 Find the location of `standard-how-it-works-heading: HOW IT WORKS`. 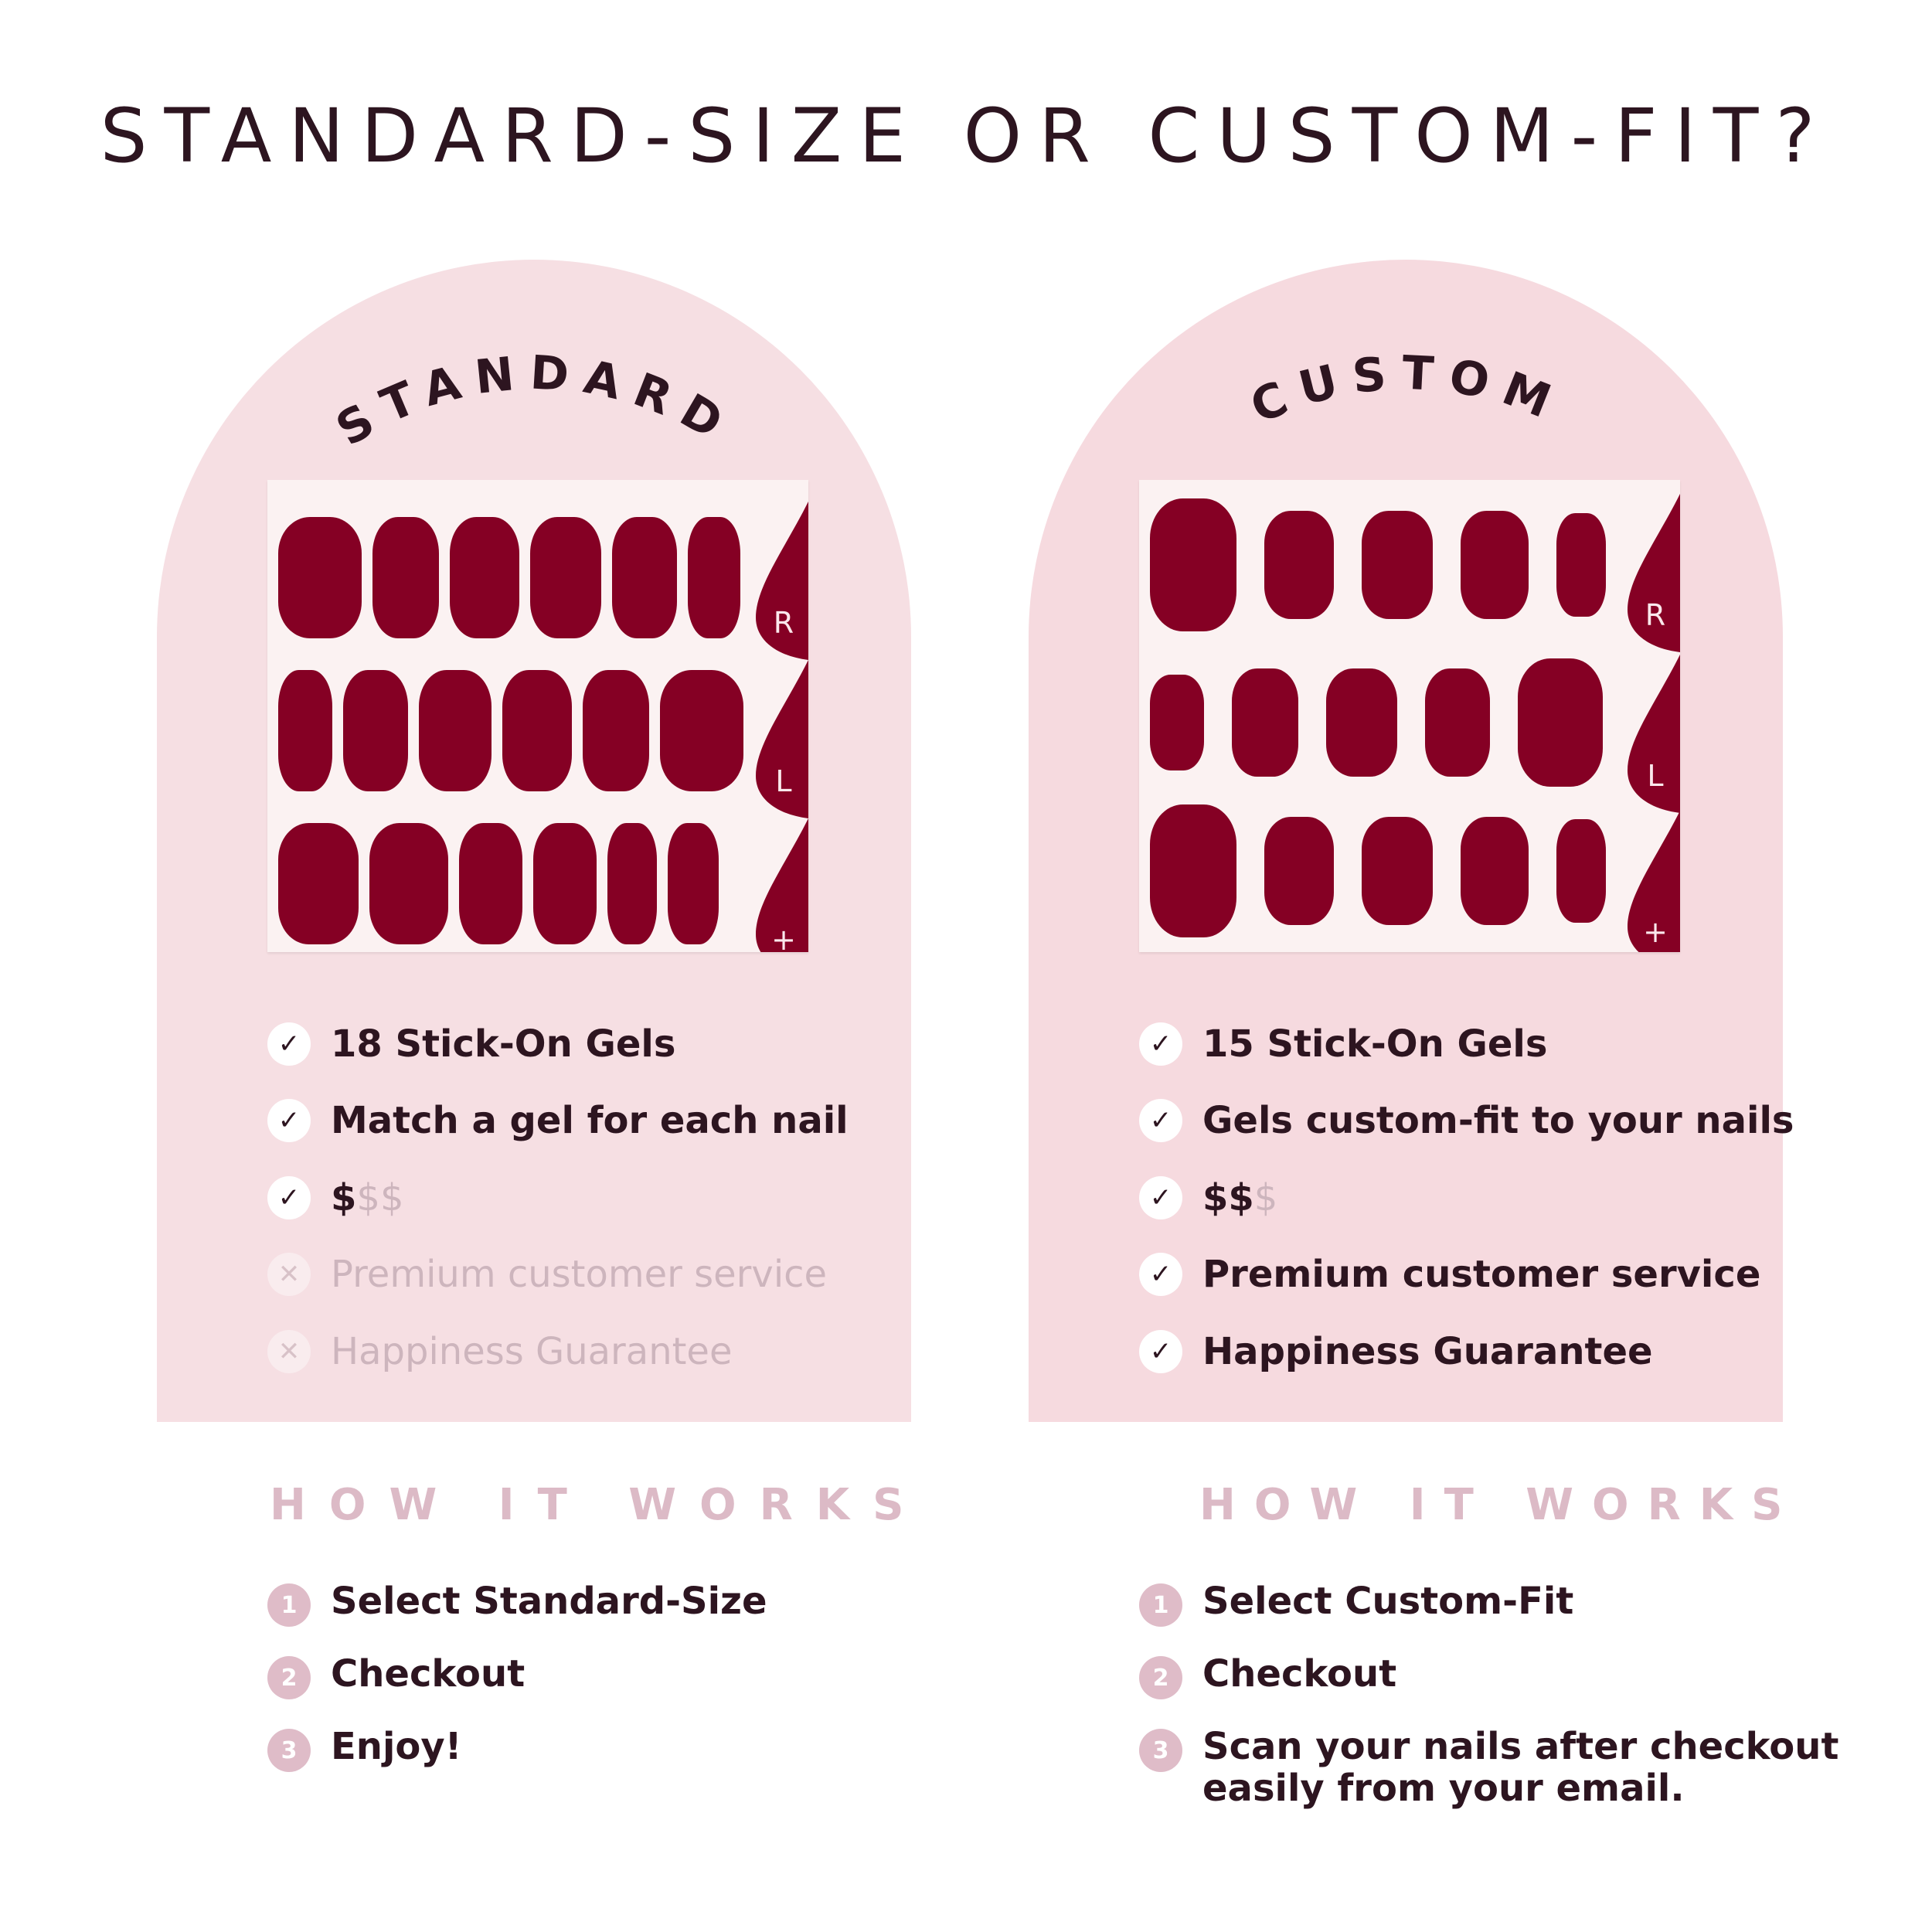

standard-how-it-works-heading: HOW IT WORKS is located at coordinates (599, 1505).